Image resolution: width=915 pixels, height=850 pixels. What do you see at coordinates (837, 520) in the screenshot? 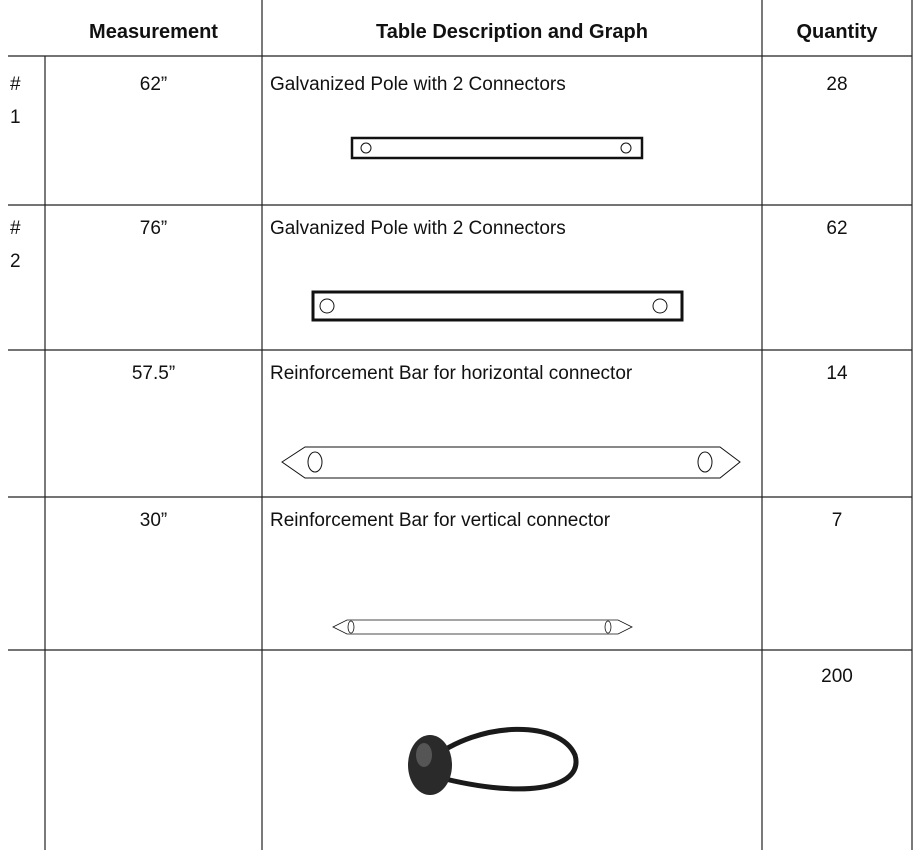
I see `quantity: 7` at bounding box center [837, 520].